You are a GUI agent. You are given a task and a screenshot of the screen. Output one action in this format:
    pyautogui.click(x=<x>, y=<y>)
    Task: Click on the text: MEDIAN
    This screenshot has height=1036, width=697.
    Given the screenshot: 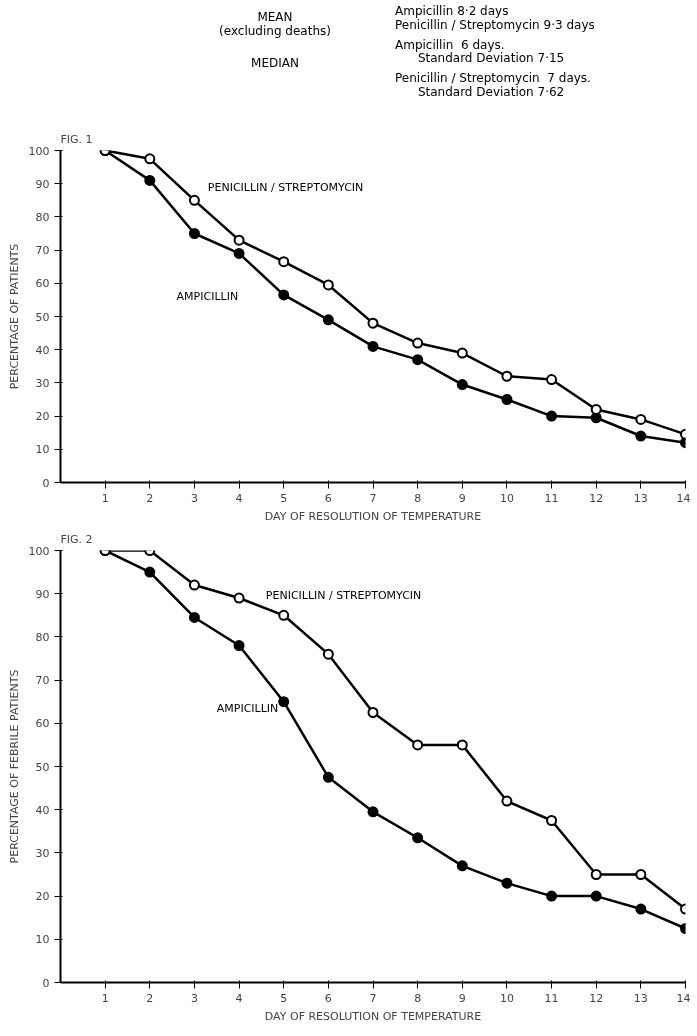 What is the action you would take?
    pyautogui.click(x=275, y=63)
    